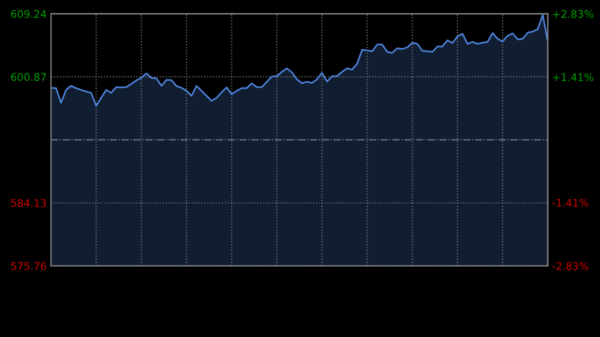 This screenshot has height=337, width=600. Describe the element at coordinates (28, 77) in the screenshot. I see `y-tick-label: 600.87` at that location.